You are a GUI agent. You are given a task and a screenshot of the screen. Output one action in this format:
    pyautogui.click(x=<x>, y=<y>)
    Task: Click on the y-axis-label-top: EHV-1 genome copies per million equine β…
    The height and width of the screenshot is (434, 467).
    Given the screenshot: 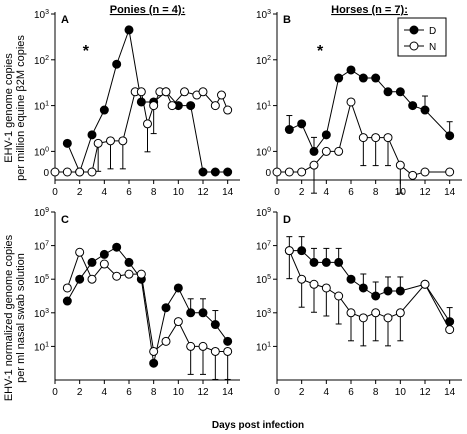 What is the action you would take?
    pyautogui.click(x=15, y=108)
    